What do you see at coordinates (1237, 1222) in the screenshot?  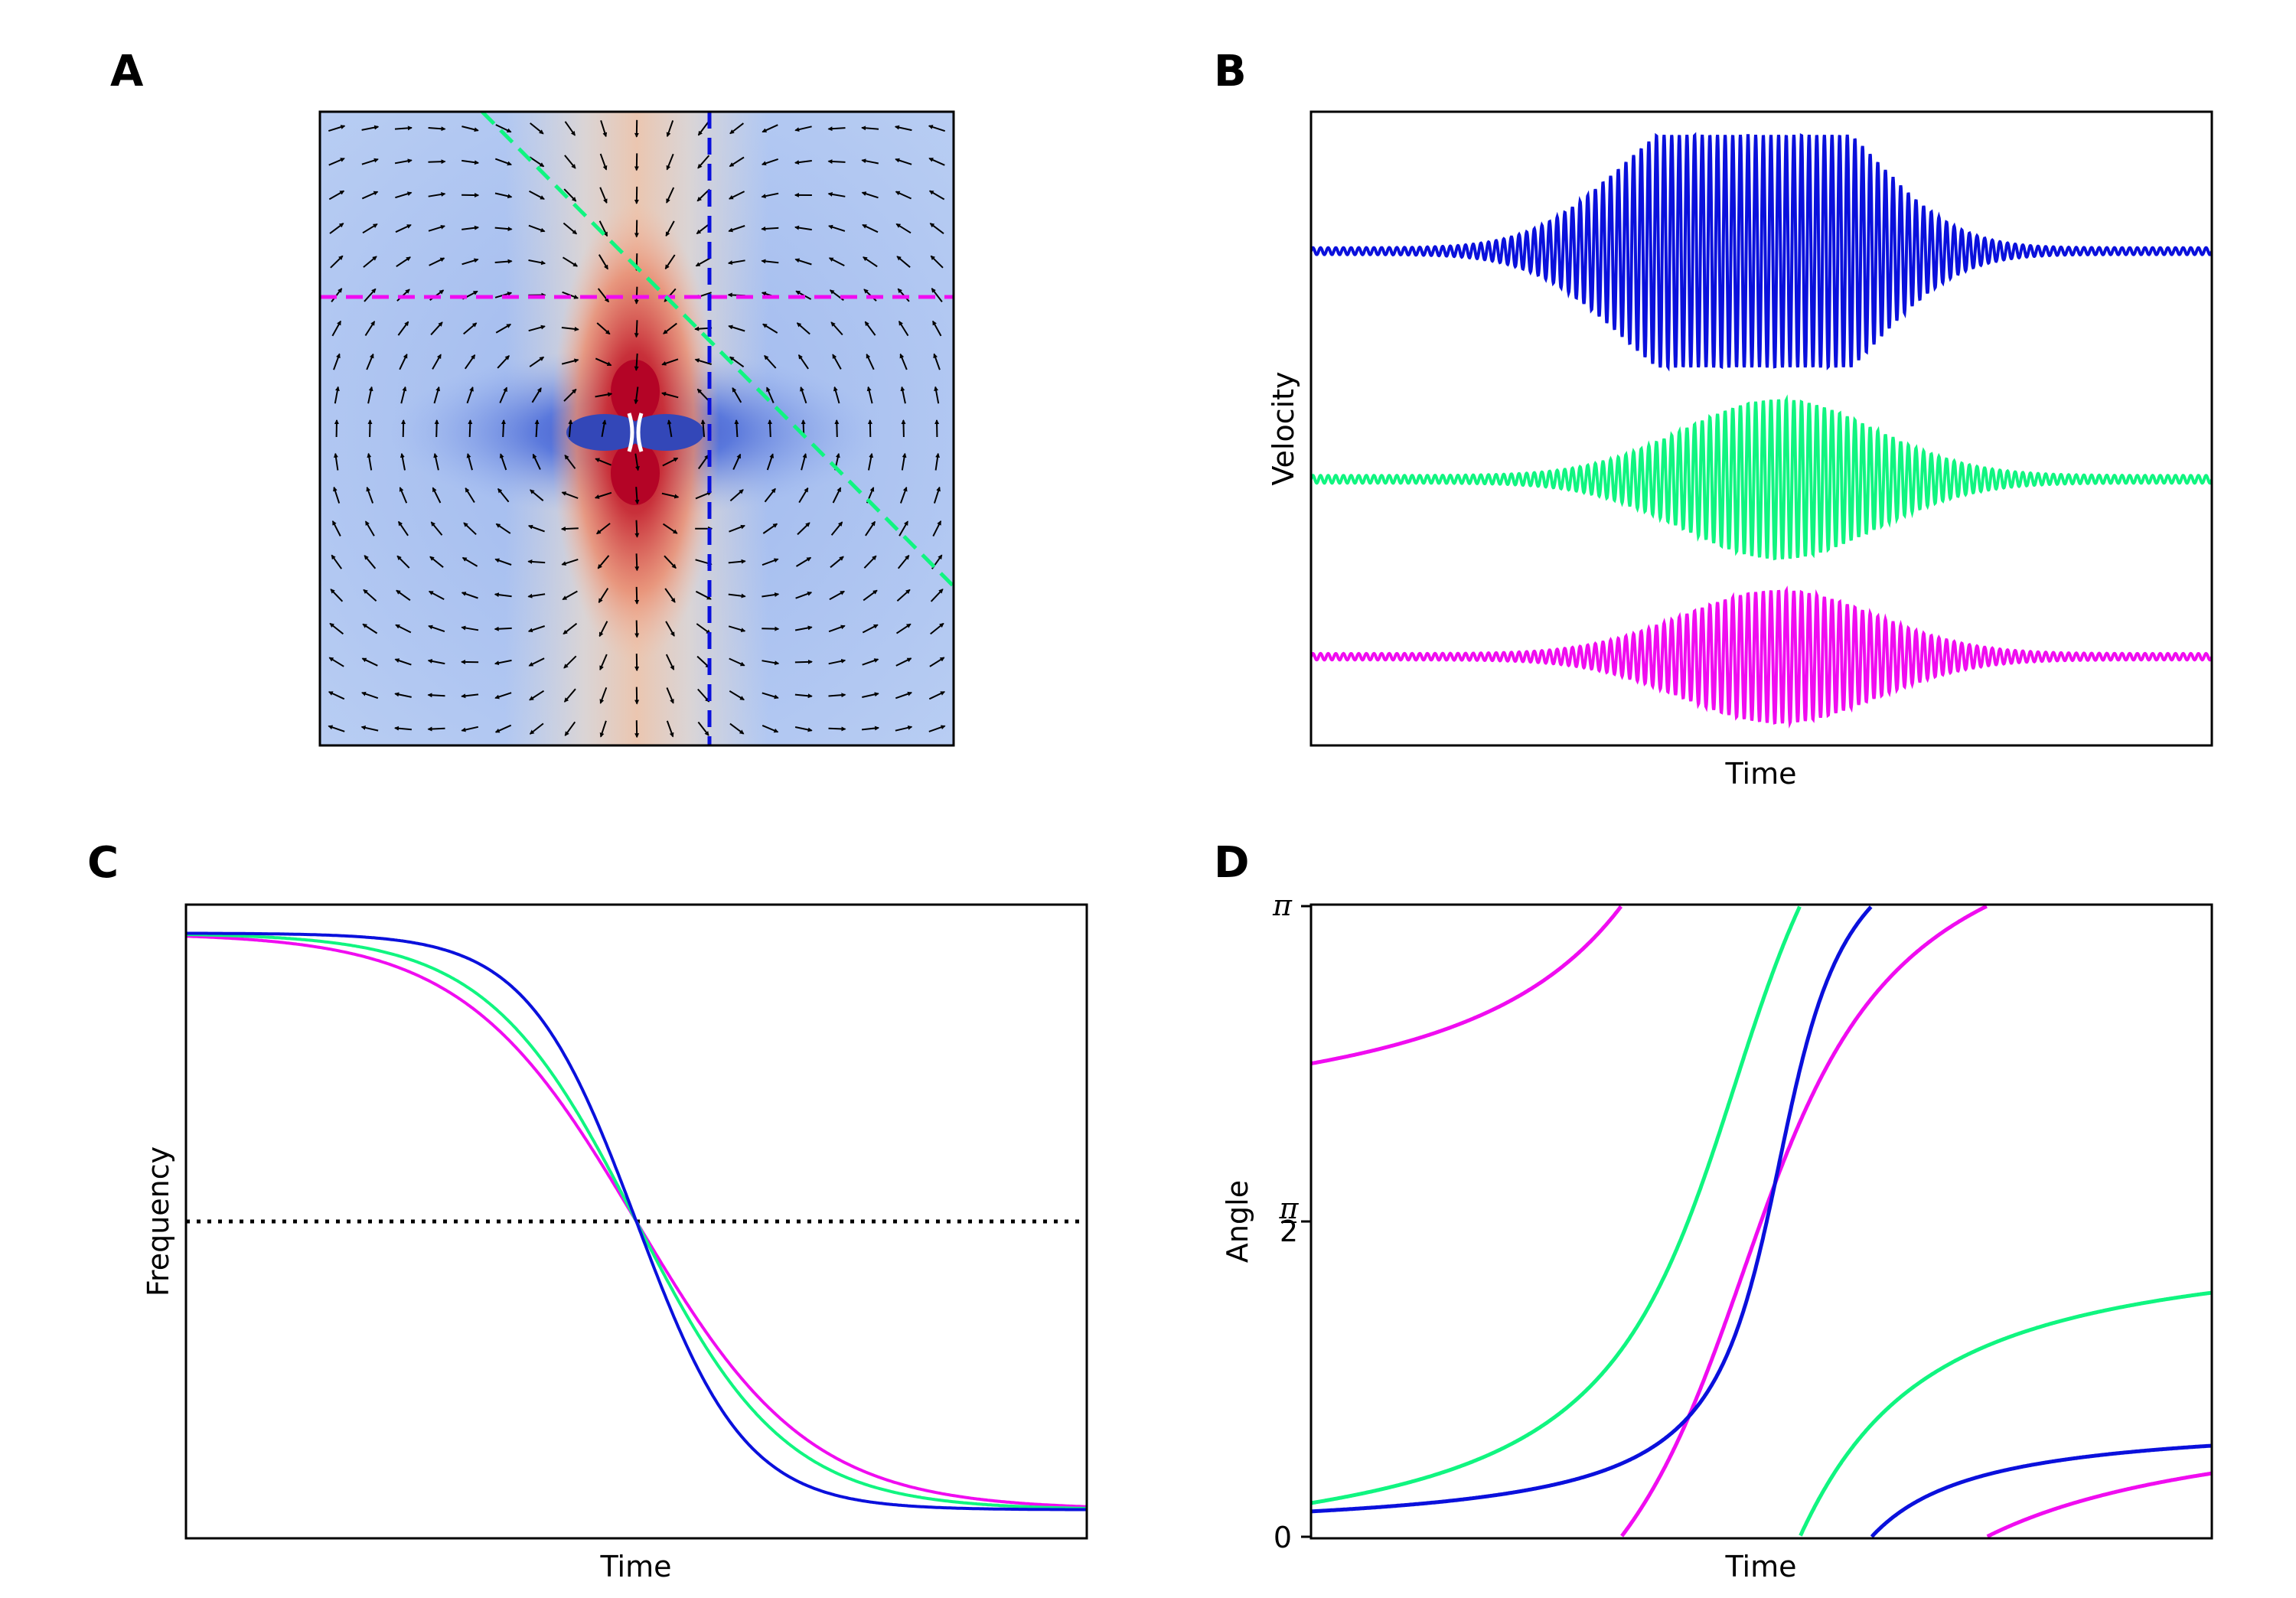 I see `panel-d-ylabel: Angle` at bounding box center [1237, 1222].